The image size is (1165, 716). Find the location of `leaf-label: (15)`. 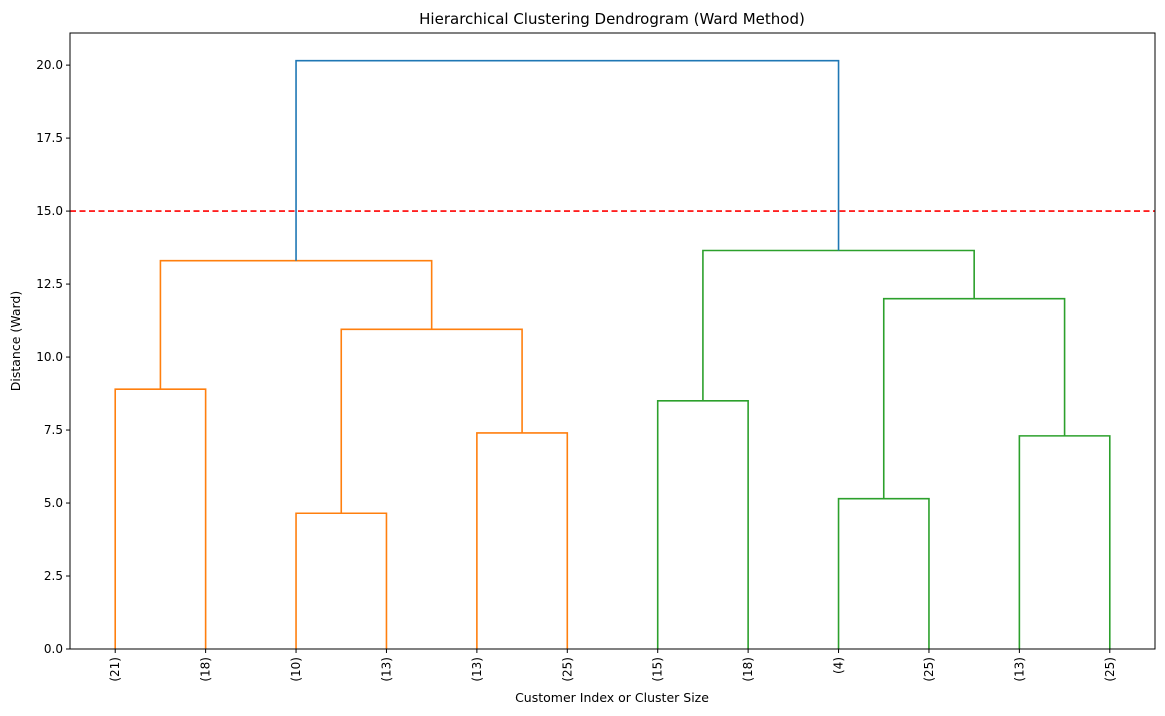

leaf-label: (15) is located at coordinates (658, 669).